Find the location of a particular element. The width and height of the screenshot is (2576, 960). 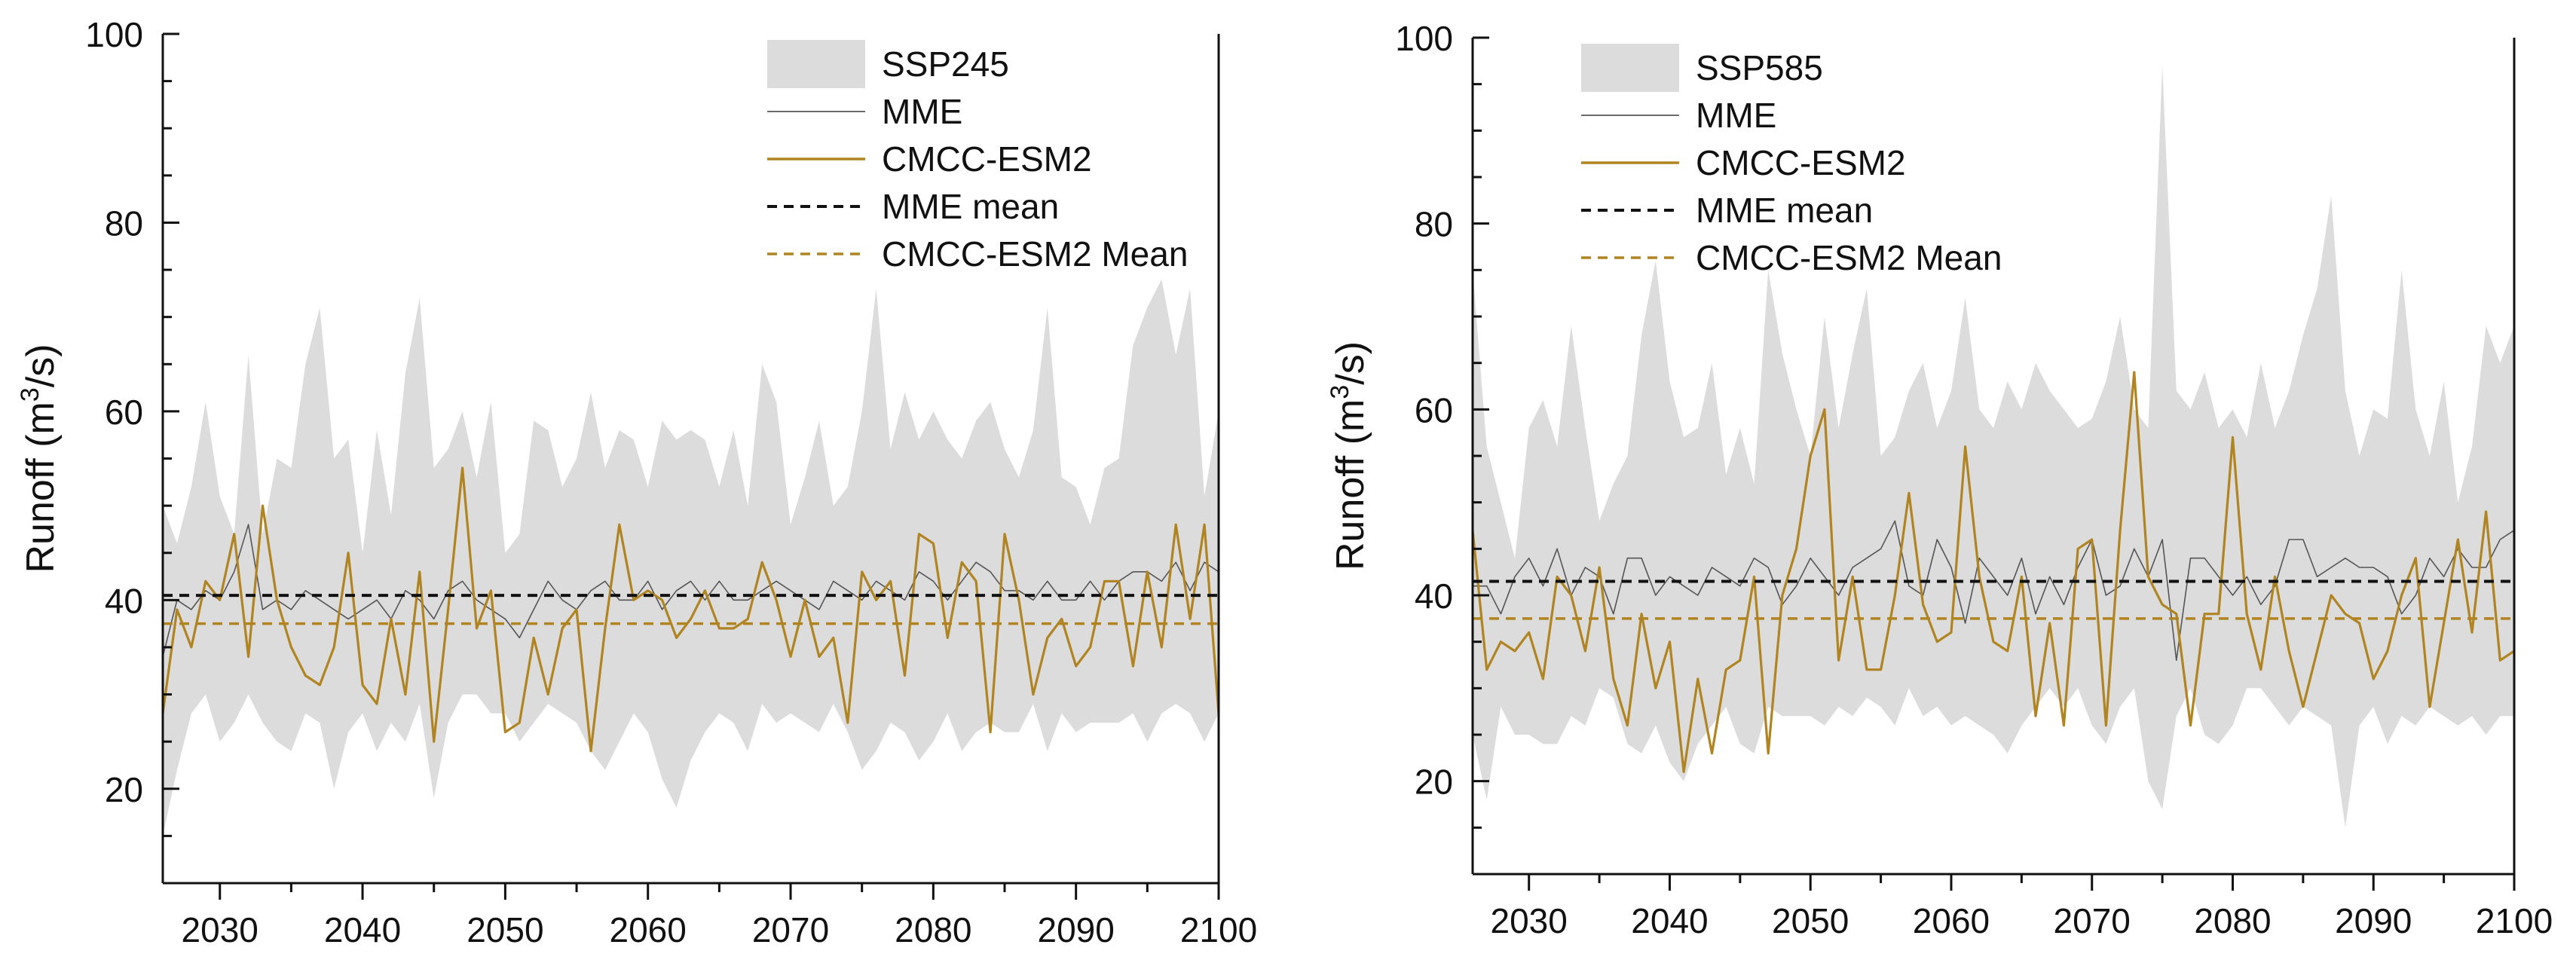

cmcc-esm2-line is located at coordinates (691, 610).